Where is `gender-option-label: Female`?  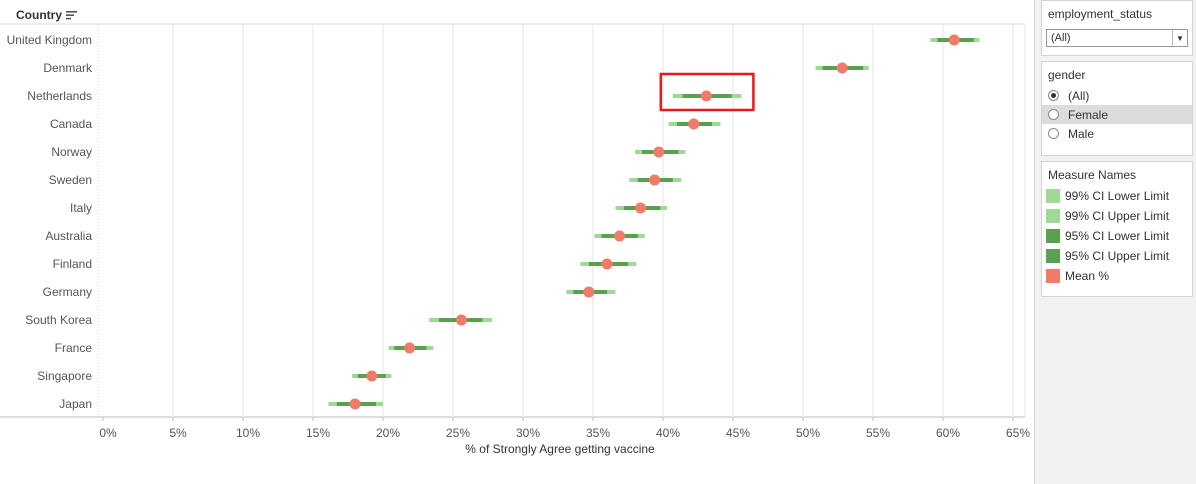
gender-option-label: Female is located at coordinates (1088, 114).